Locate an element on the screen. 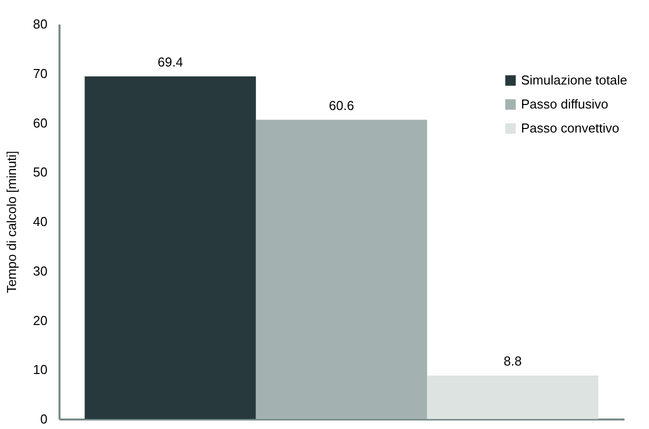 This screenshot has height=429, width=649. legend-label: Simulazione totale is located at coordinates (574, 80).